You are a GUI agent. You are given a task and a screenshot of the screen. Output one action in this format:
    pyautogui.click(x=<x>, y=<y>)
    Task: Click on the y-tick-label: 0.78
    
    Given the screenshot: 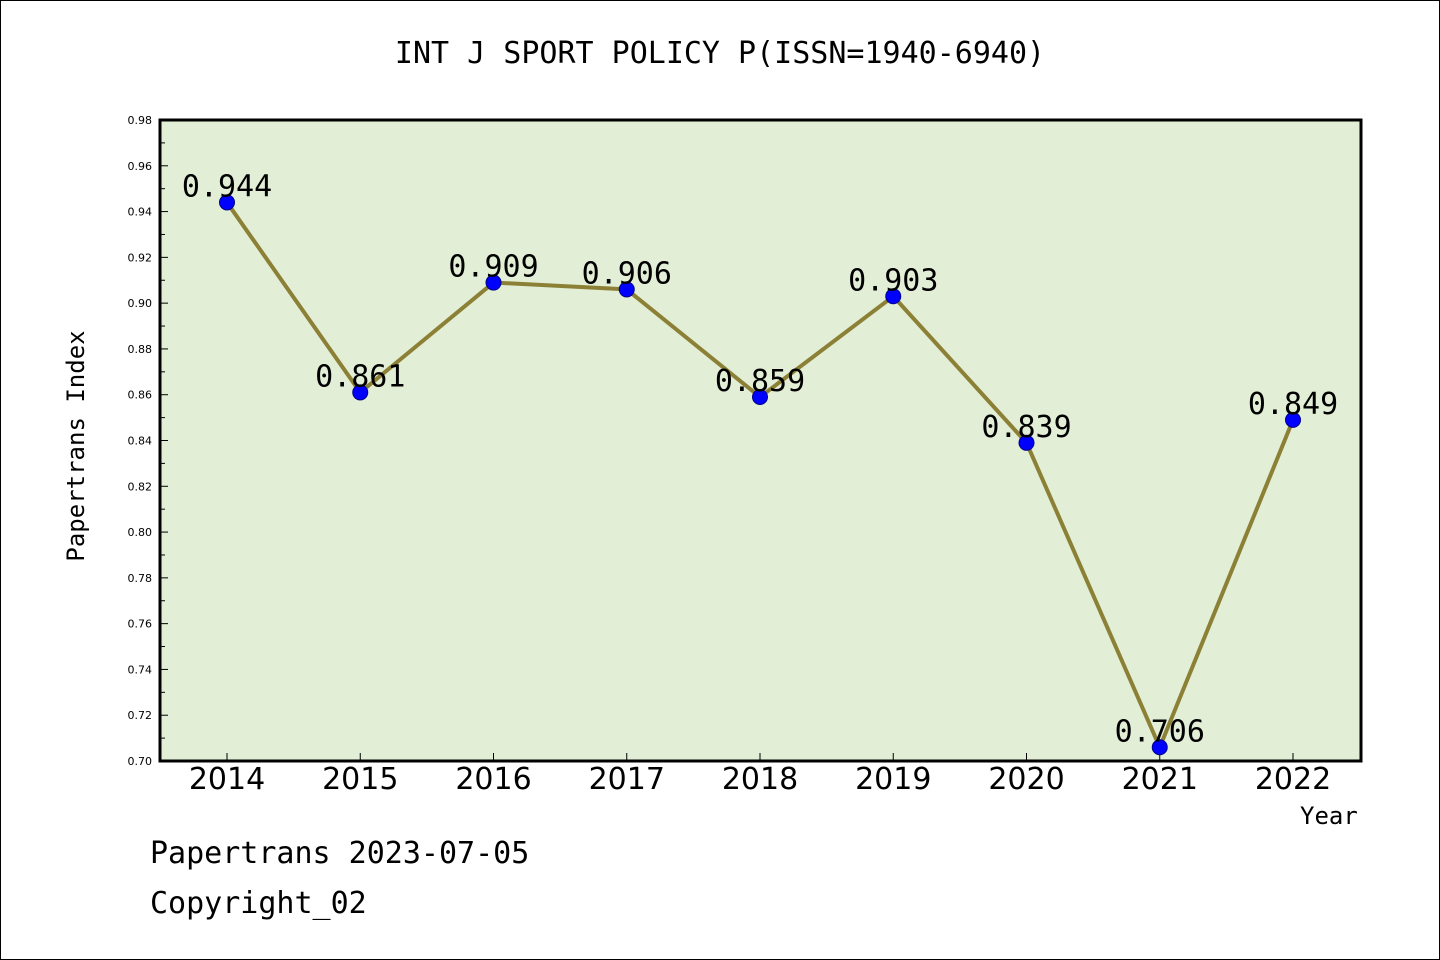 What is the action you would take?
    pyautogui.click(x=140, y=578)
    